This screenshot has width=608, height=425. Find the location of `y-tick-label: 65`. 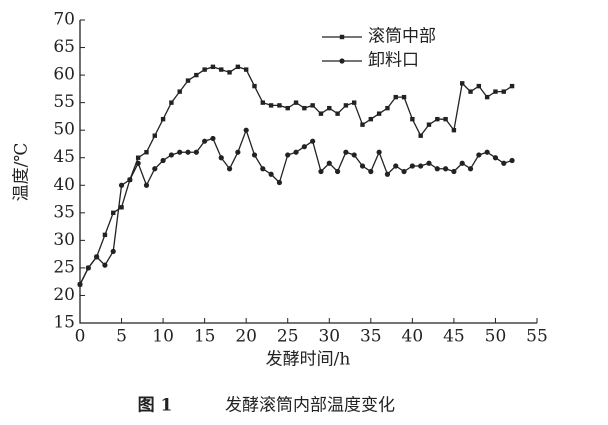

y-tick-label: 65 is located at coordinates (64, 47).